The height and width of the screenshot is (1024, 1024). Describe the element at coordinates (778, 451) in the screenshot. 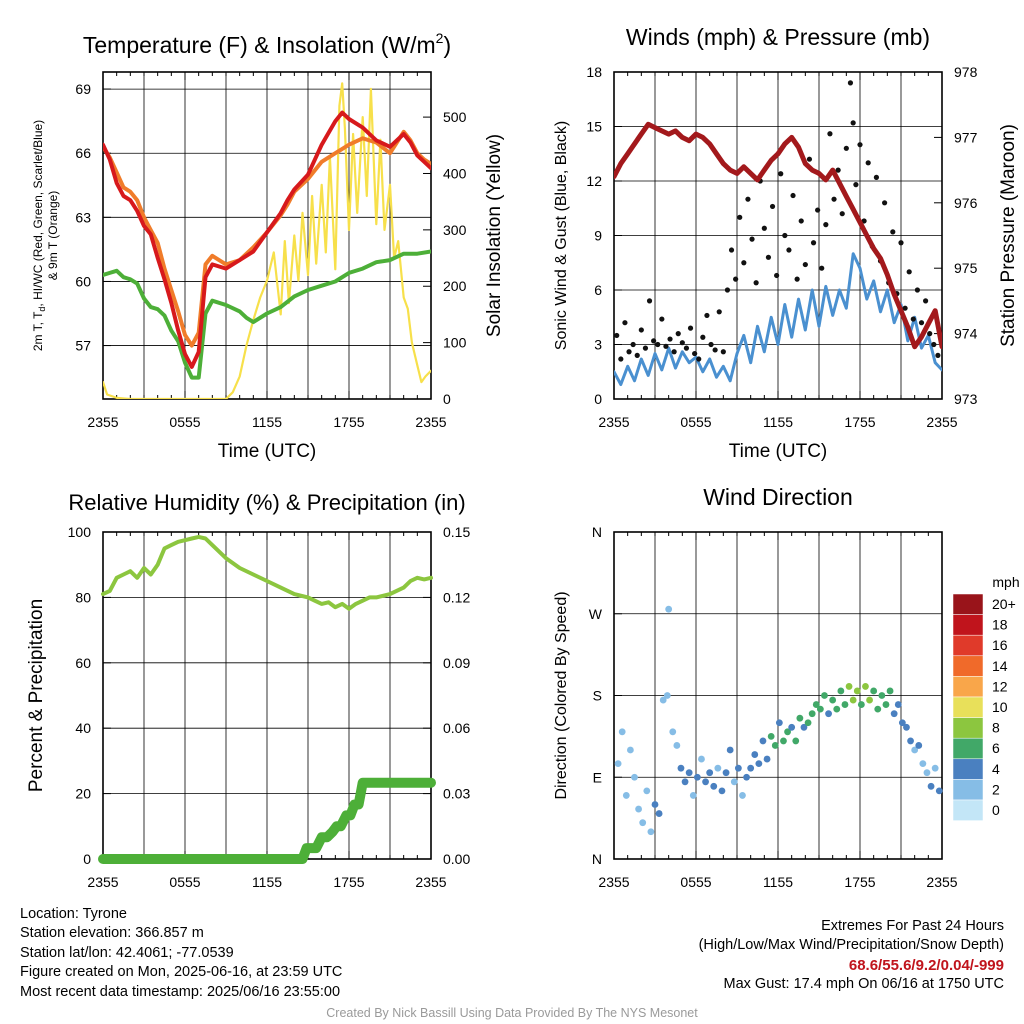

I see `winds-xlabel: Time (UTC)` at that location.